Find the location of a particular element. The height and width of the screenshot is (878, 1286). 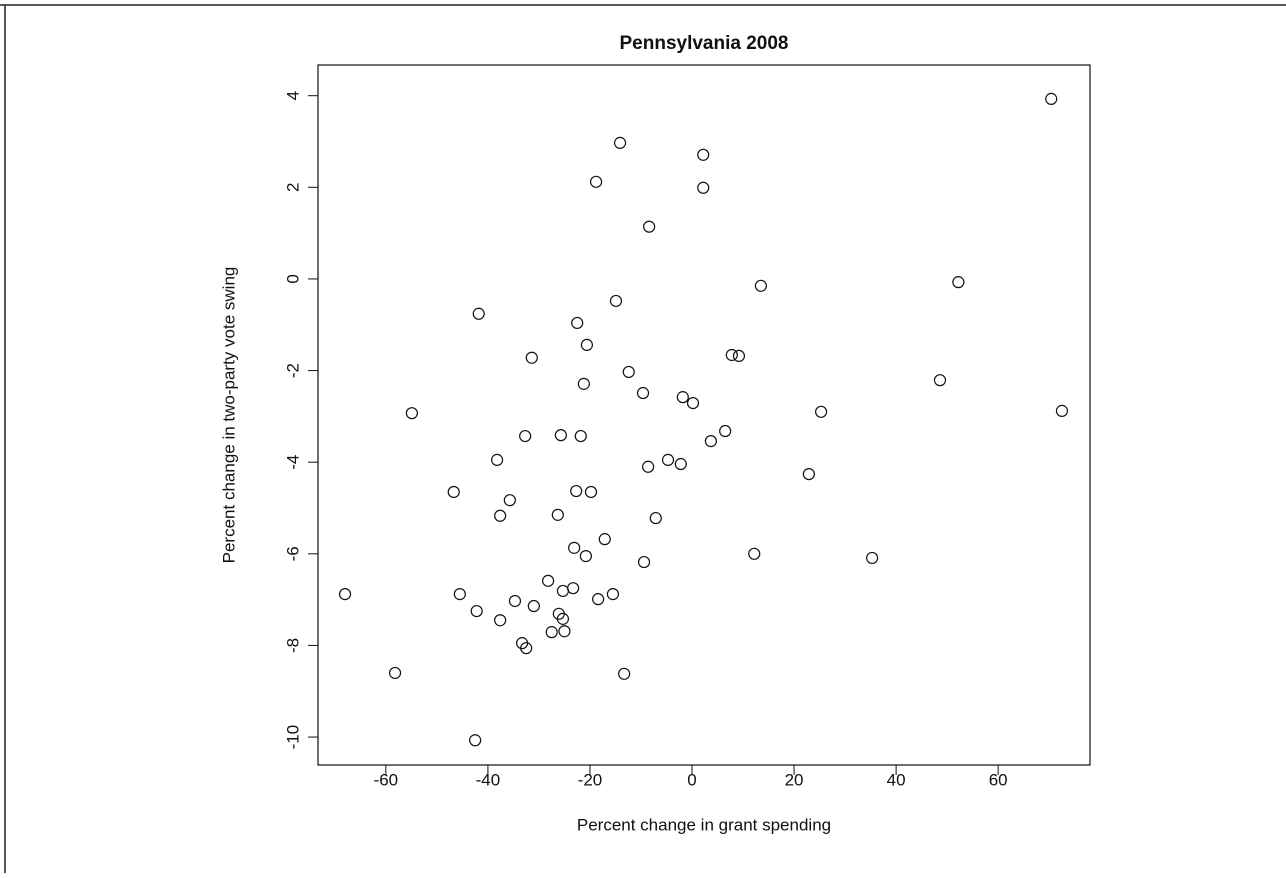

x-axis-label: Percent change in grant spending is located at coordinates (704, 824).